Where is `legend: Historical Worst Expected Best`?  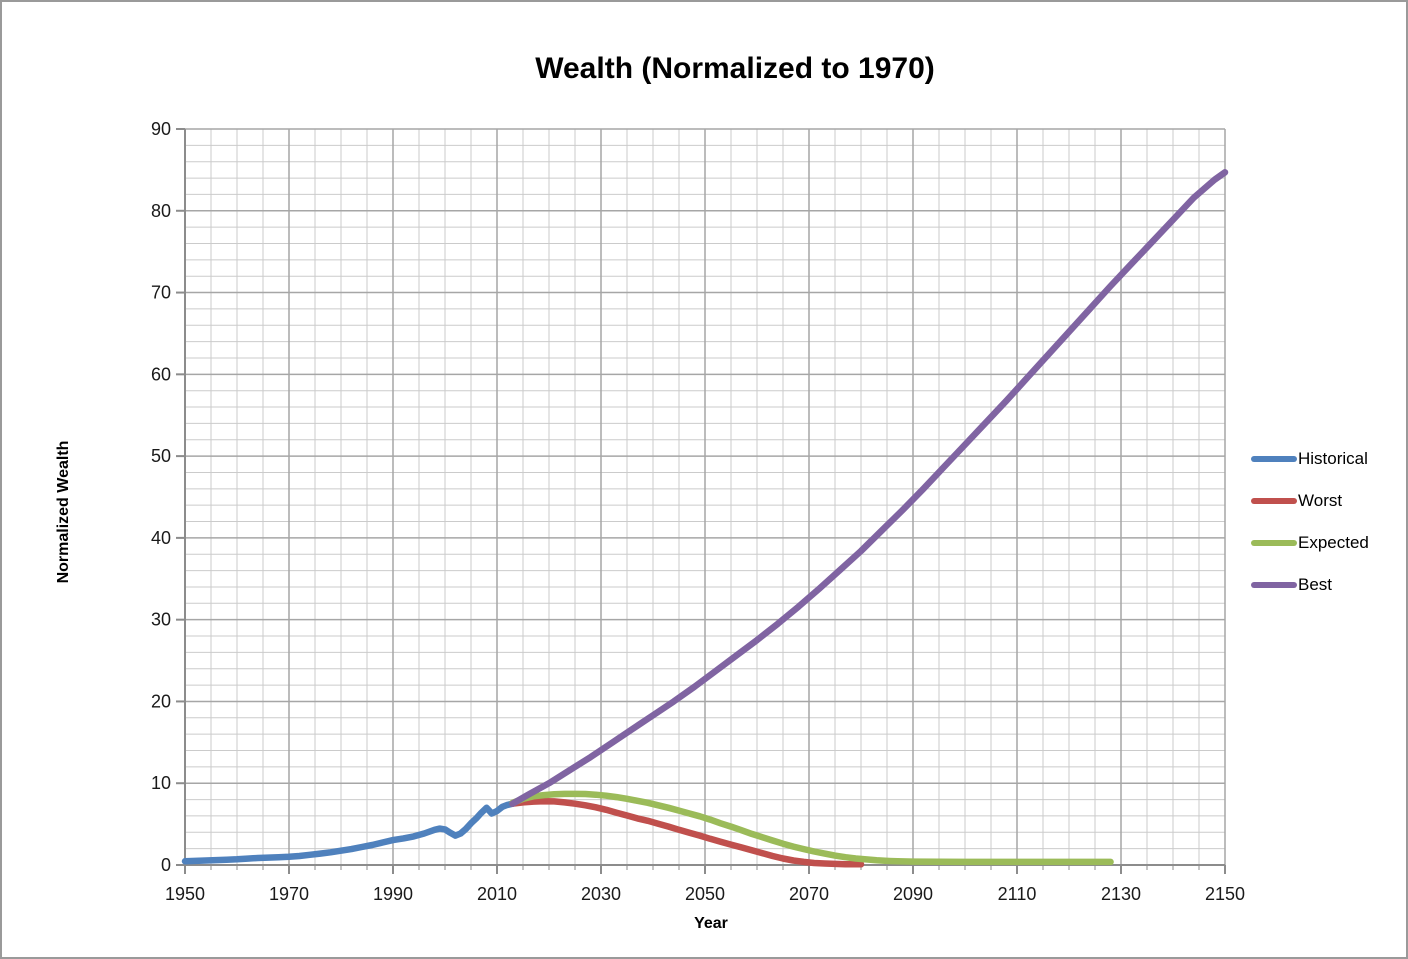 legend: Historical Worst Expected Best is located at coordinates (1310, 522).